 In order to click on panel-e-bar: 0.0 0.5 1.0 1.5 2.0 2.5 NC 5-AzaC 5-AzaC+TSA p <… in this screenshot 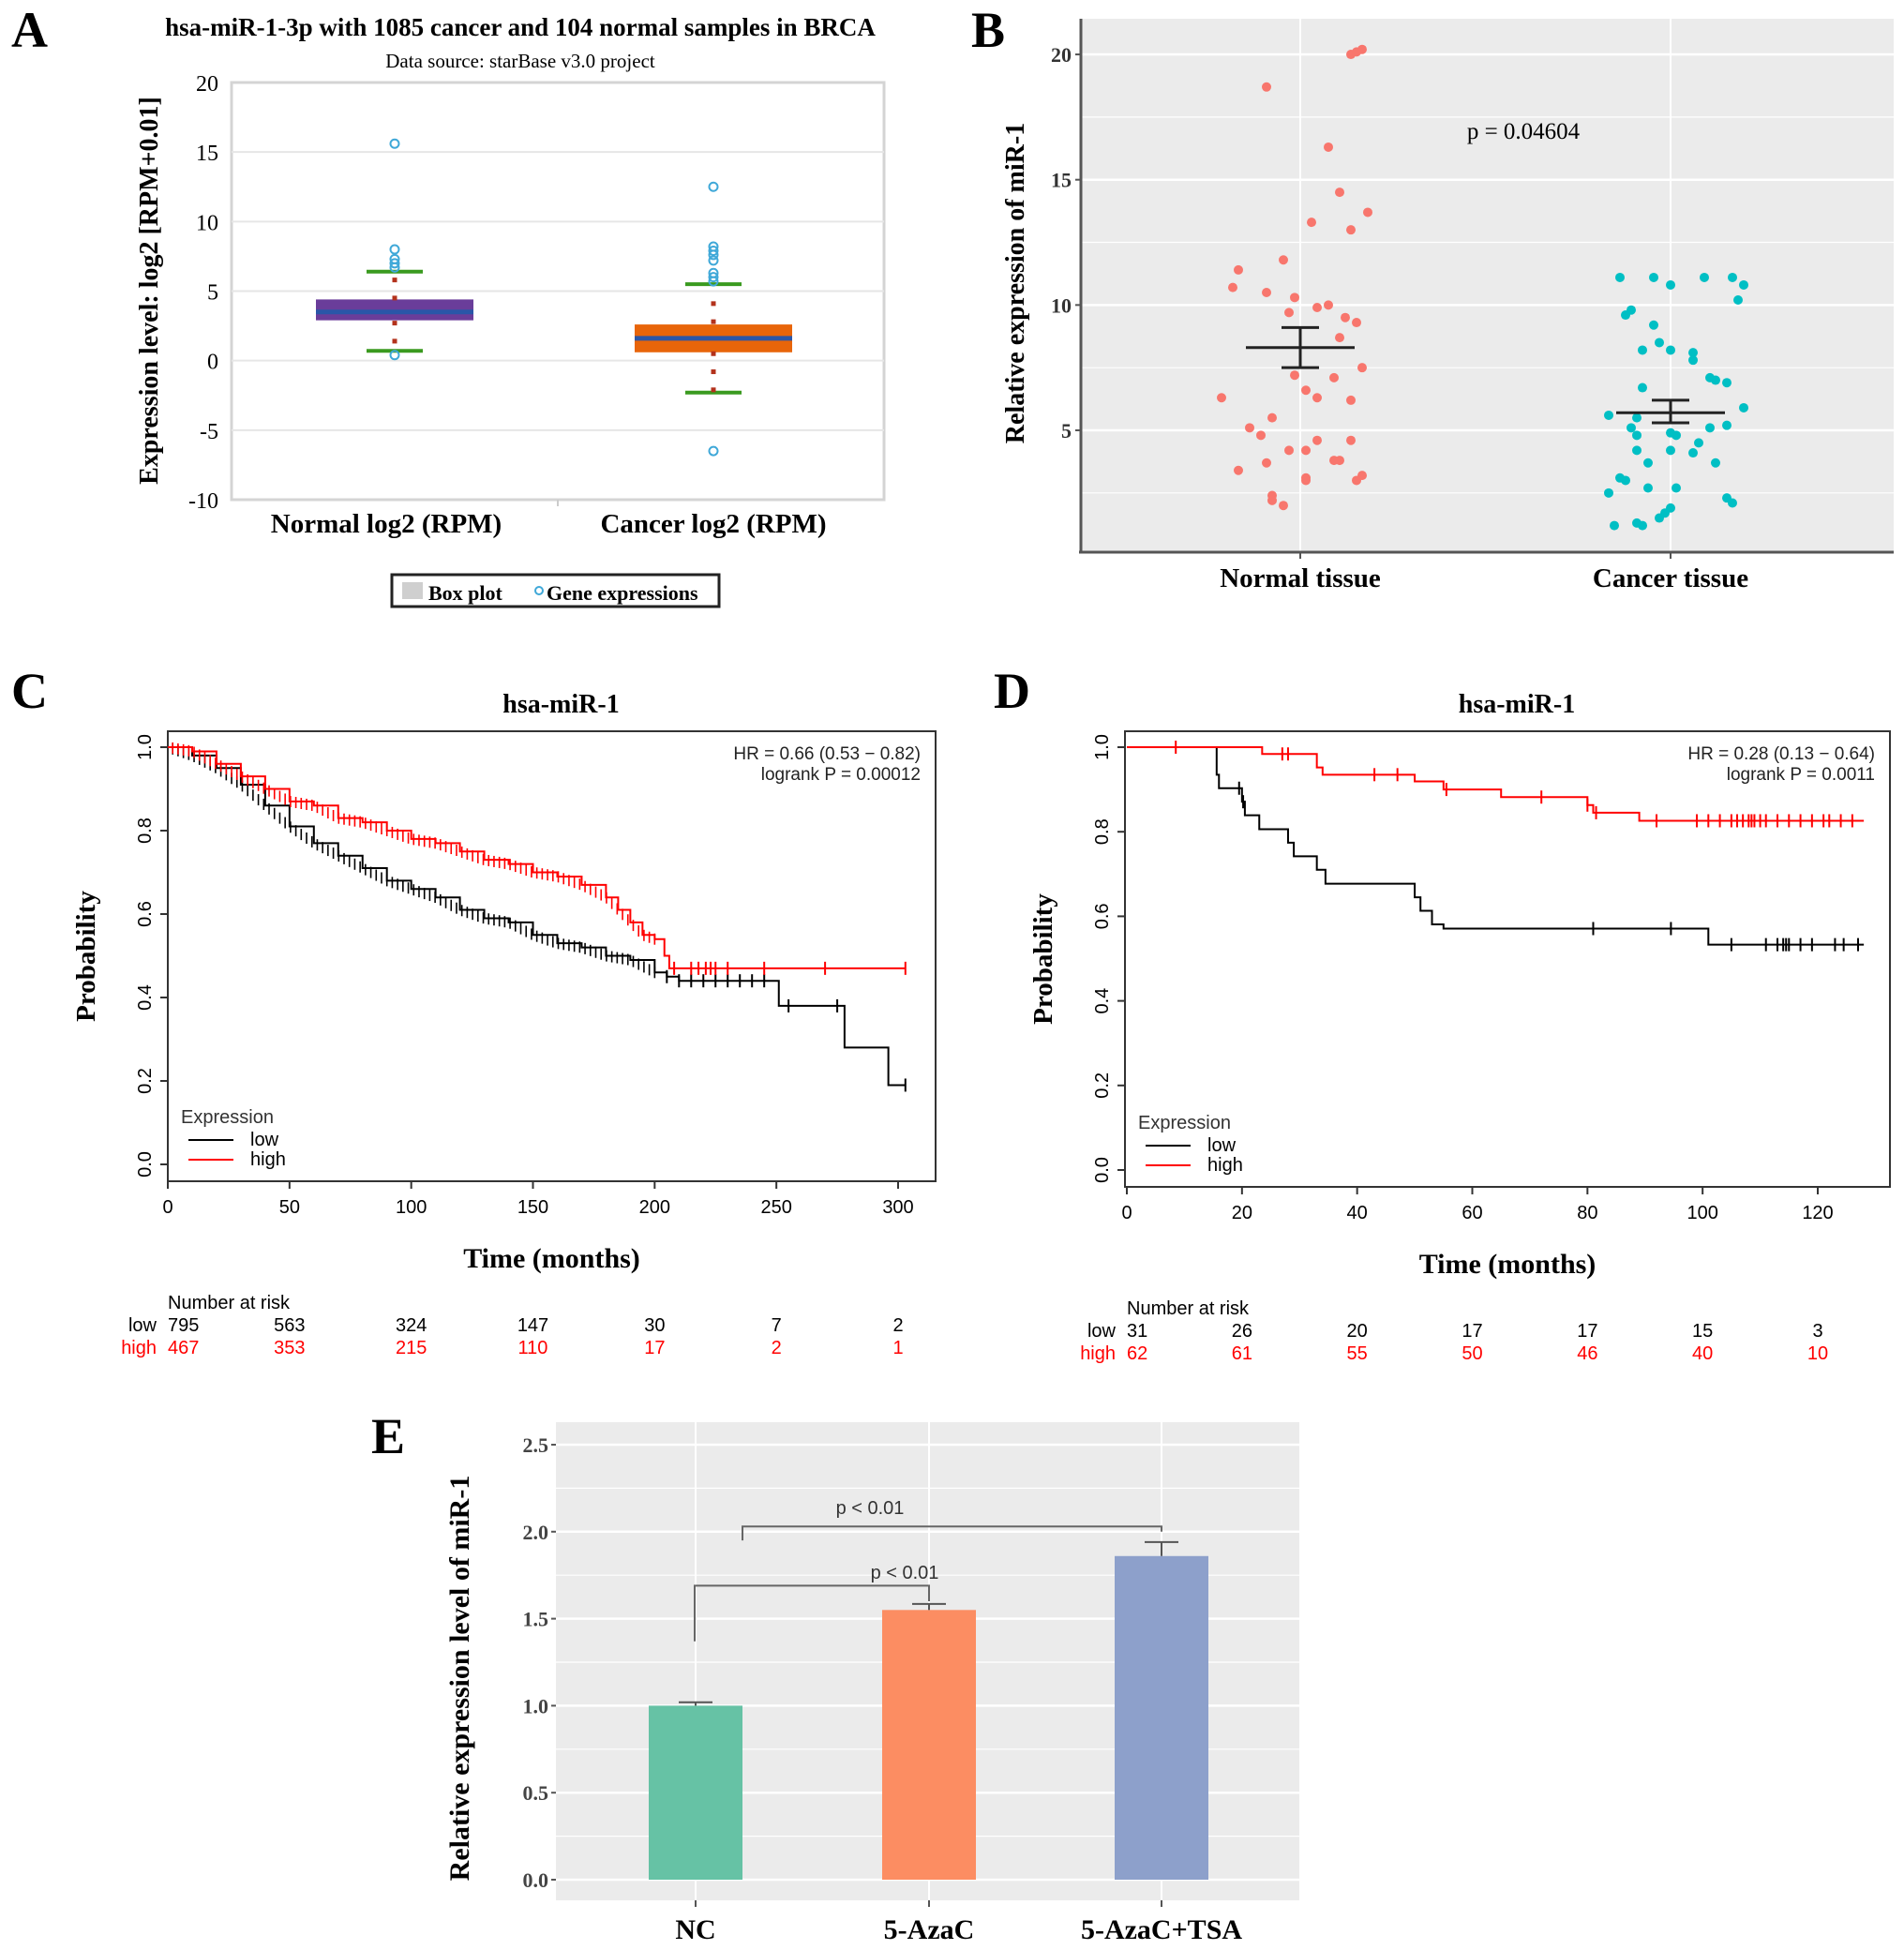, I will do `click(871, 1683)`.